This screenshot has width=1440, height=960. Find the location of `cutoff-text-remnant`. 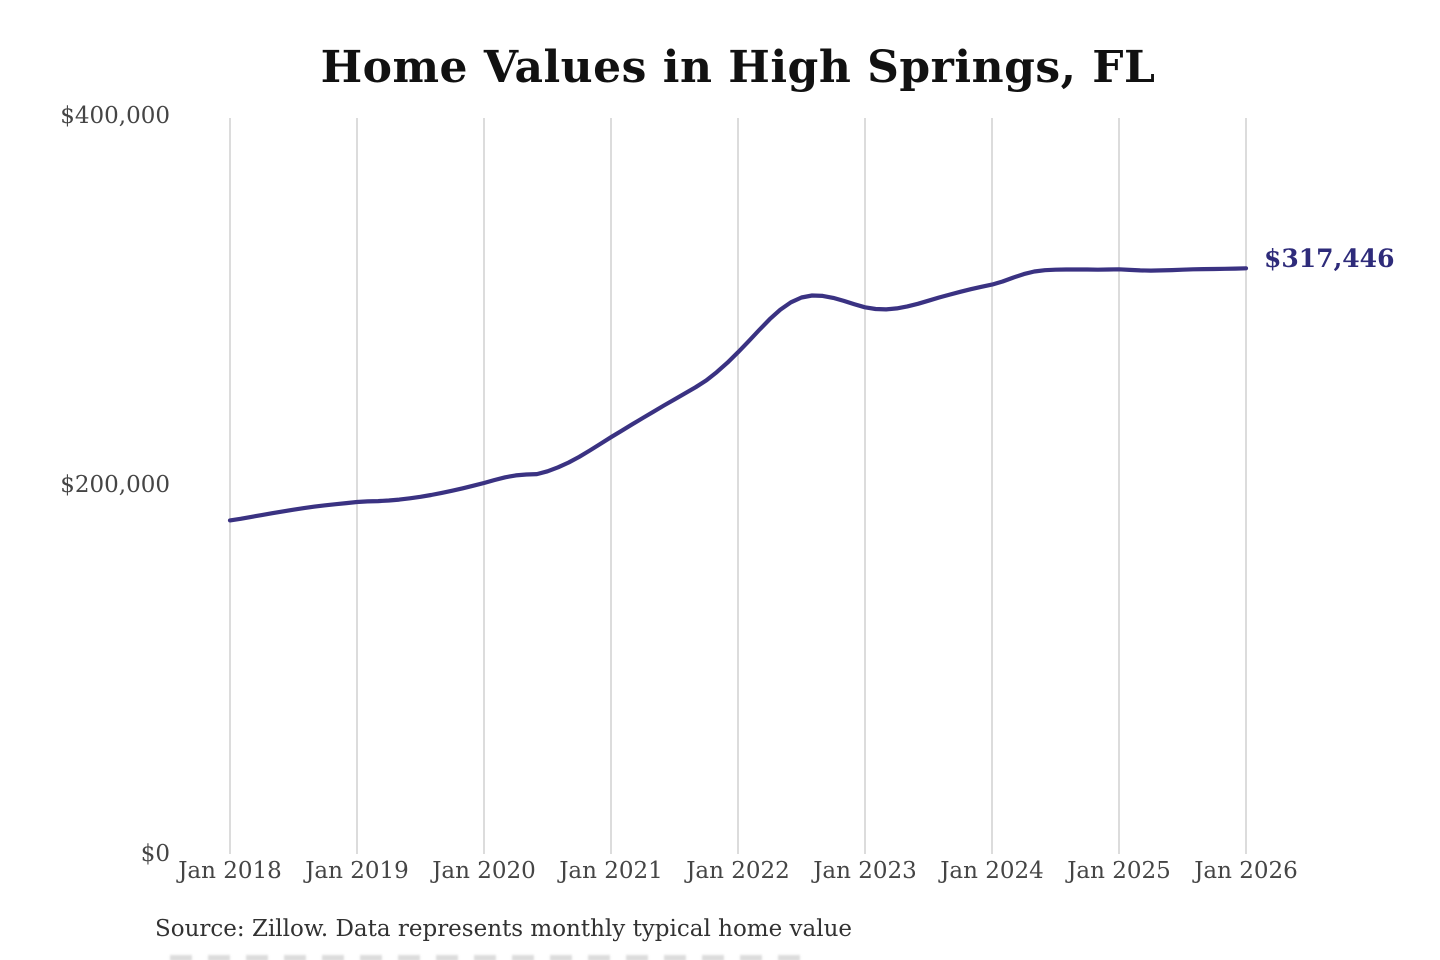

cutoff-text-remnant is located at coordinates (492, 957).